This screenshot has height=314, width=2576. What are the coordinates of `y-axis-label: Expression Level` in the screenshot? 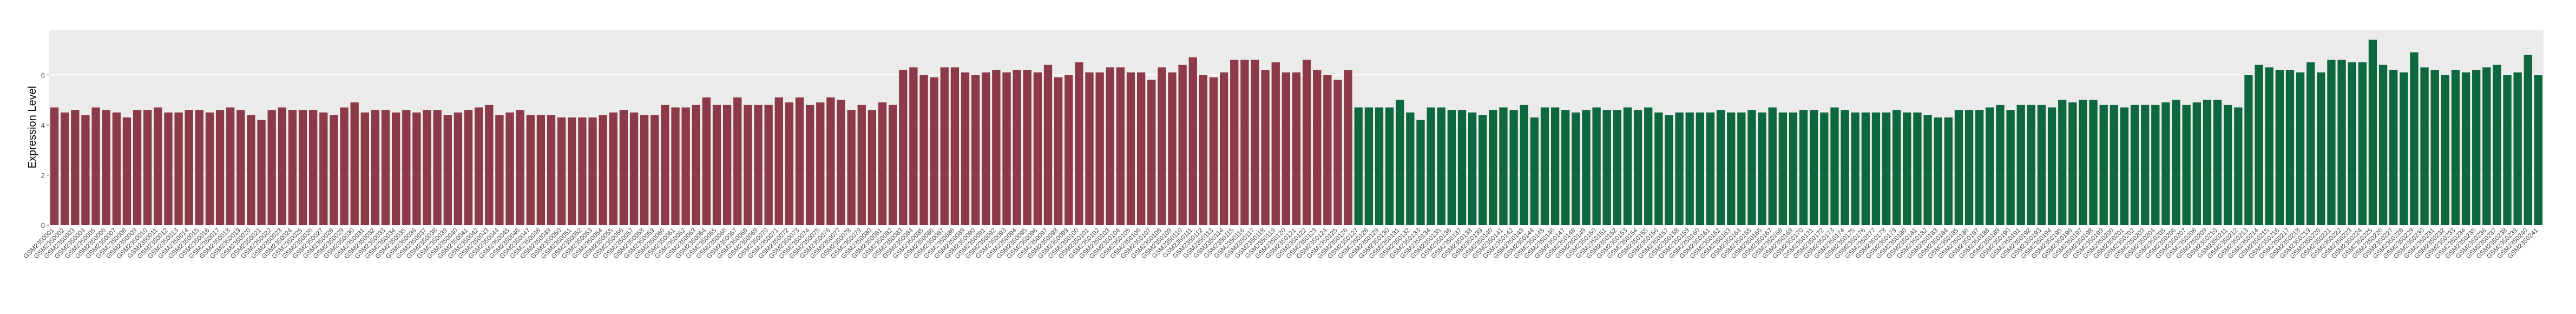 It's located at (32, 127).